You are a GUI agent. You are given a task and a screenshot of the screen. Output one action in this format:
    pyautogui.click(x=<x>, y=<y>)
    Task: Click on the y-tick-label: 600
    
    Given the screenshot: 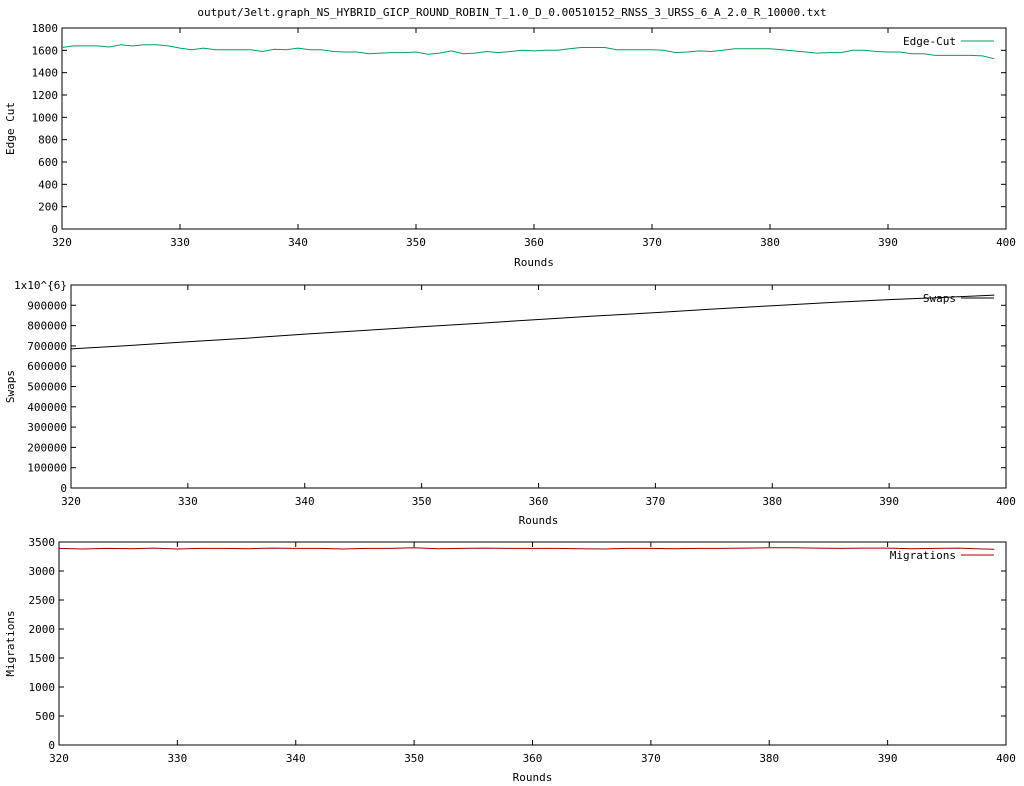 What is the action you would take?
    pyautogui.click(x=48, y=162)
    